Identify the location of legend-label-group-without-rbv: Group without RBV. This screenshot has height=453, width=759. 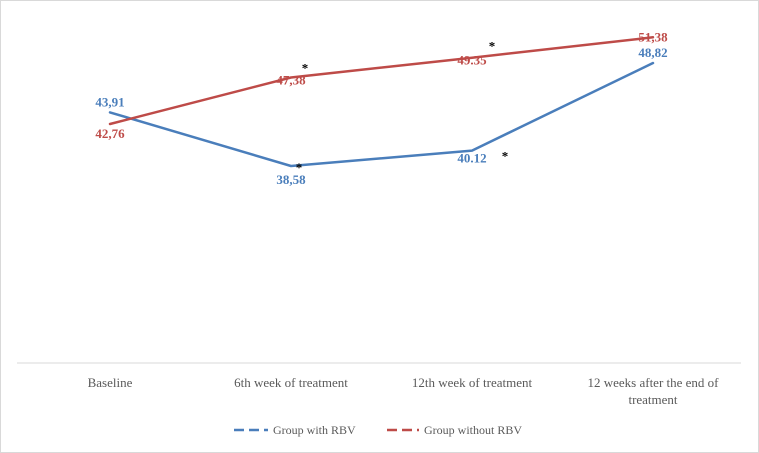
(473, 430).